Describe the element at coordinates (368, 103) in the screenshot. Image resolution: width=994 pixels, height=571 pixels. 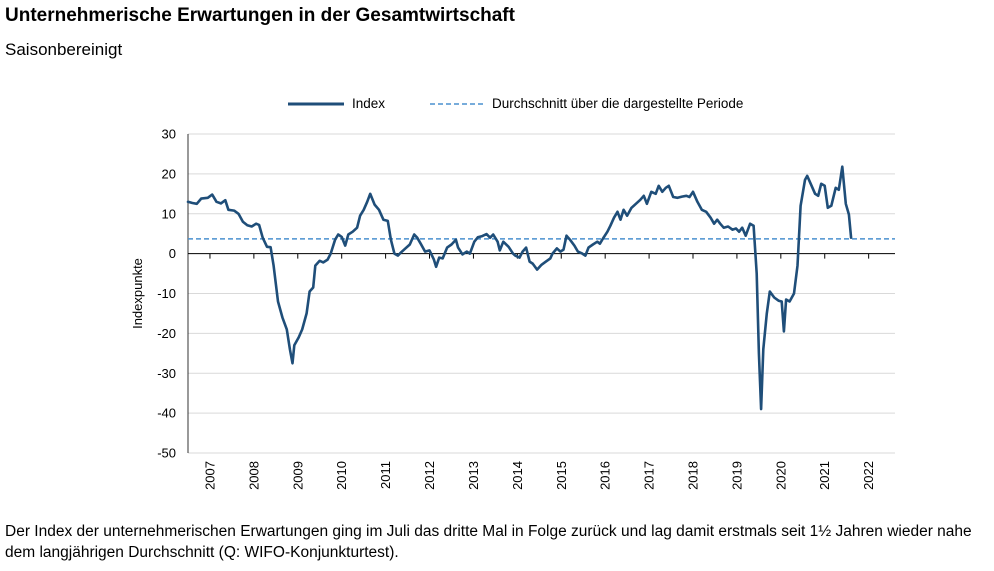
I see `legend-index-label: Index` at that location.